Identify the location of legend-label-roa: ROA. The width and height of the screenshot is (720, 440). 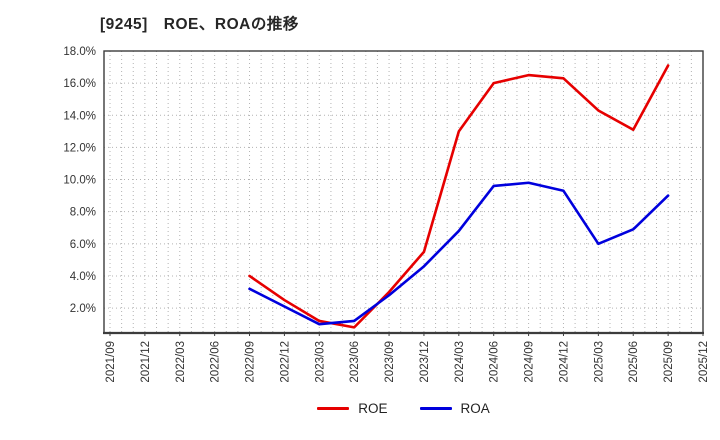
(475, 408).